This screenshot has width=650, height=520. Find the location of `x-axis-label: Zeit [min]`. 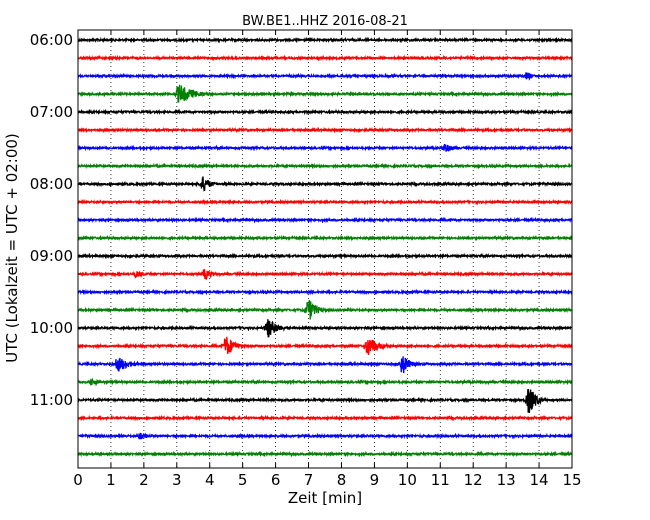

x-axis-label: Zeit [min] is located at coordinates (325, 498).